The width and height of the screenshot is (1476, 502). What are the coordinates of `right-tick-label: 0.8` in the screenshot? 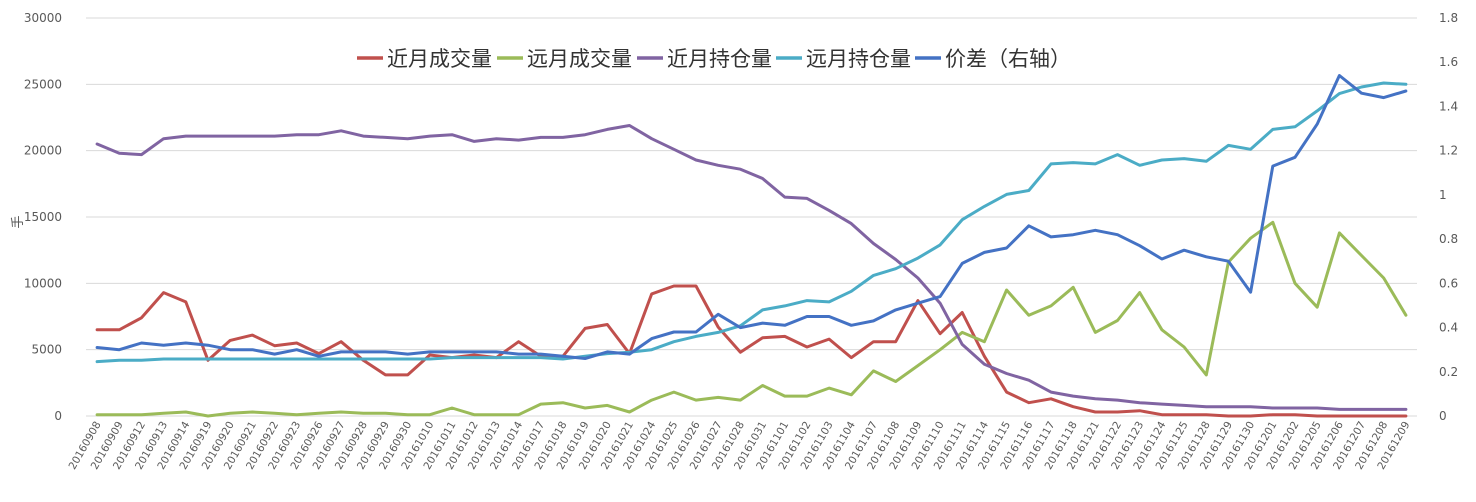 It's located at (1448, 239).